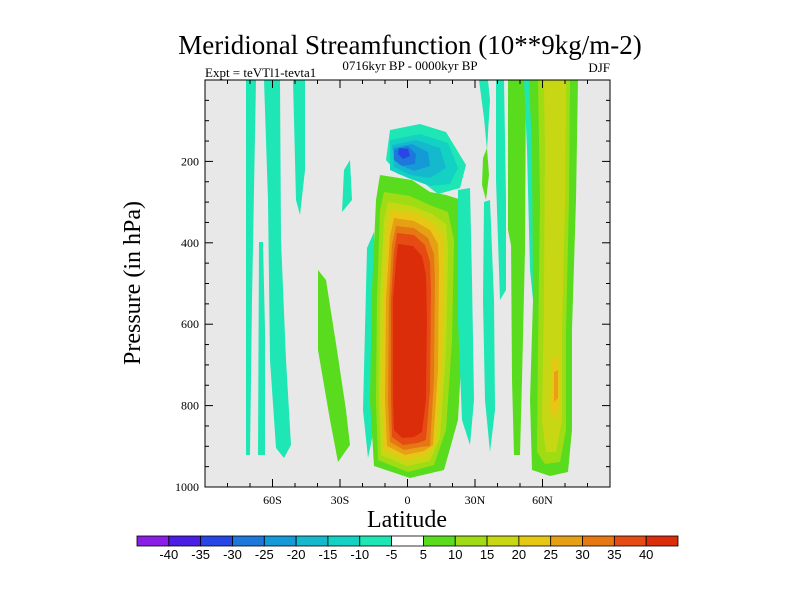  Describe the element at coordinates (190, 161) in the screenshot. I see `y-tick-label: 200` at that location.